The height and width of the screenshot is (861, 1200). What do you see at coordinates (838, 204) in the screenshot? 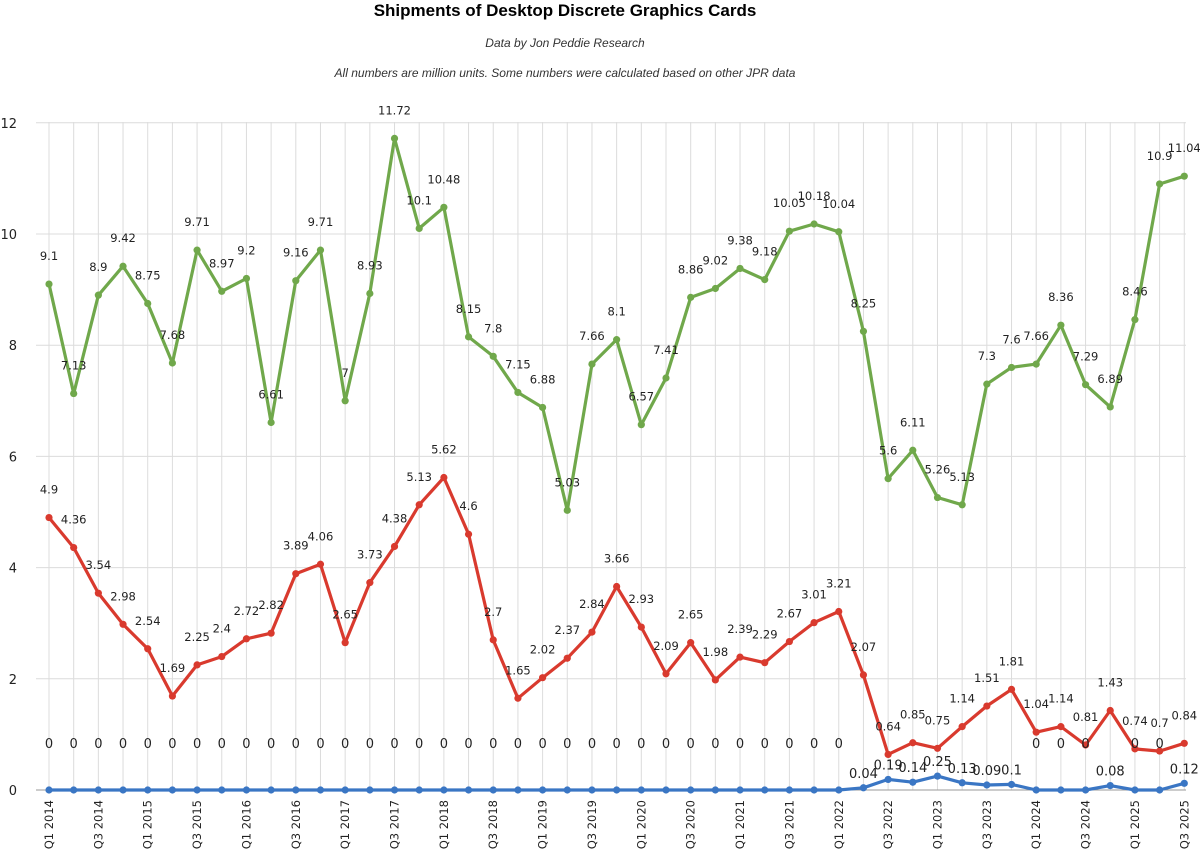
I see `nvidia-data-label: 10.04` at bounding box center [838, 204].